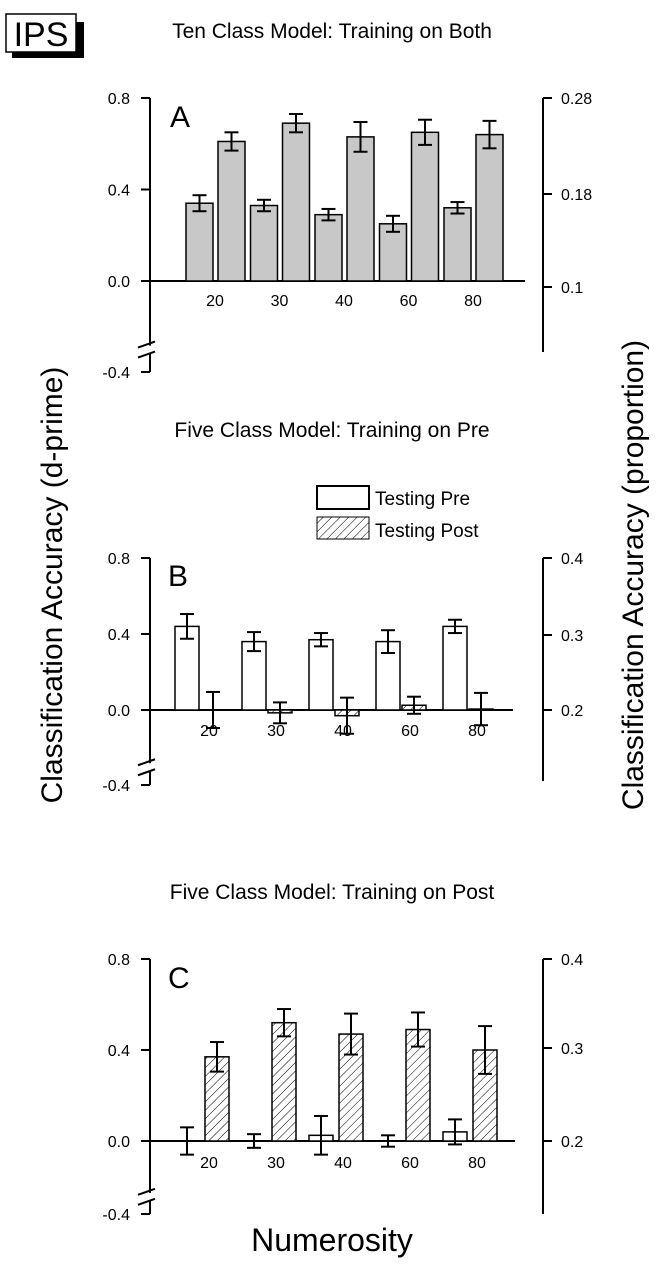 The height and width of the screenshot is (1264, 663). I want to click on legend-label-testing-post: Testing Post, so click(427, 531).